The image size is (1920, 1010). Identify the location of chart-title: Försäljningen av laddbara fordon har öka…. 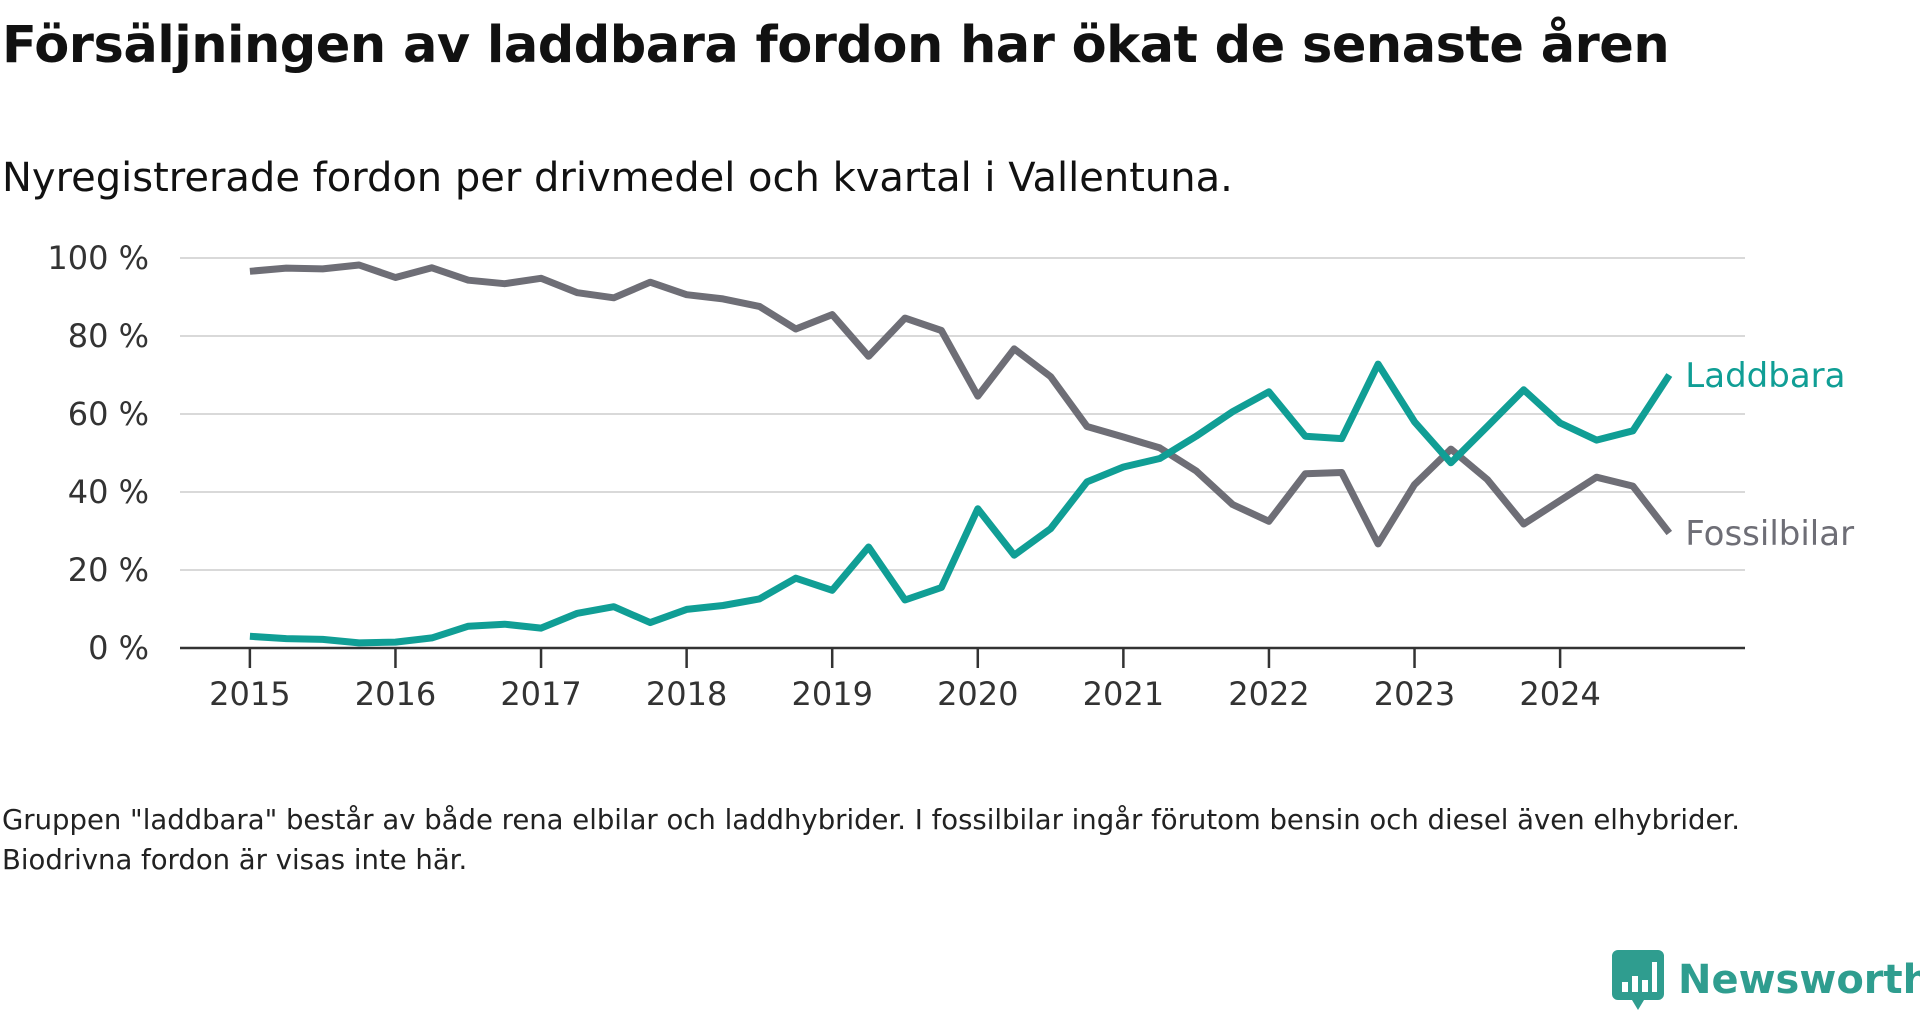
(836, 45).